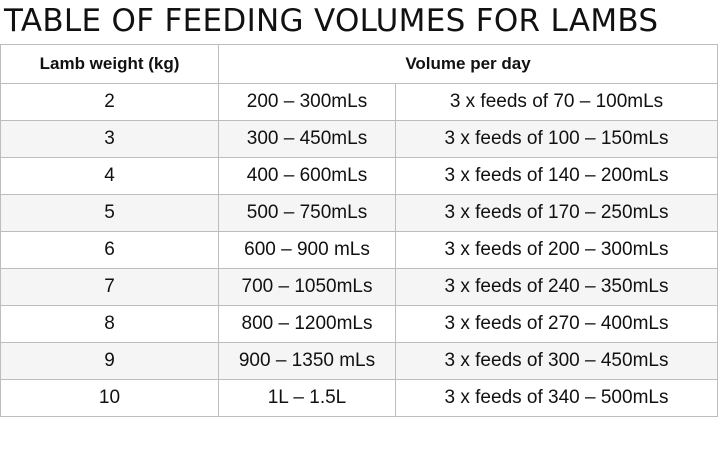  I want to click on table-row: 3 300 – 450mLs 3 x feeds of 100 – 150mLs, so click(359, 139).